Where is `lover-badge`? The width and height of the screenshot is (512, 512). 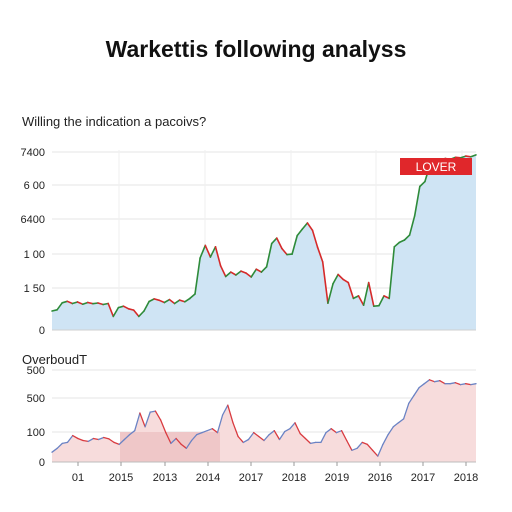 lover-badge is located at coordinates (436, 166).